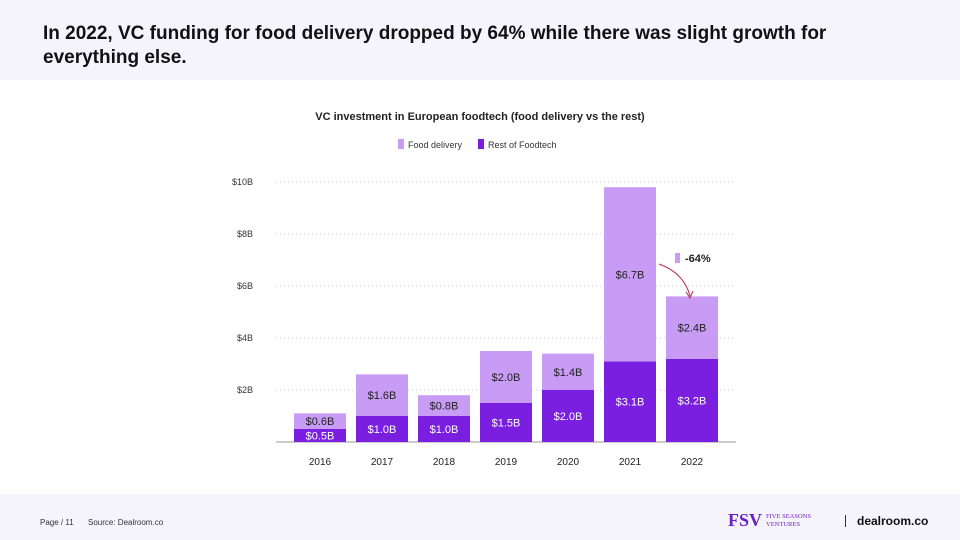 The image size is (960, 540). I want to click on decline-annotation: -64%, so click(684, 276).